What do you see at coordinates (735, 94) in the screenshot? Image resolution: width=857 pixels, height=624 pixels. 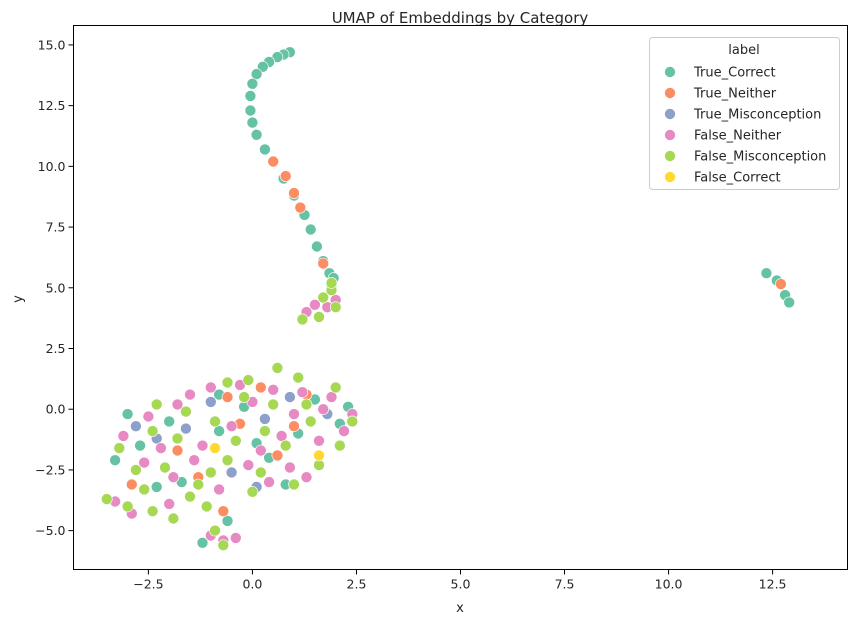 I see `legend-label-true-neither: True_Neither` at bounding box center [735, 94].